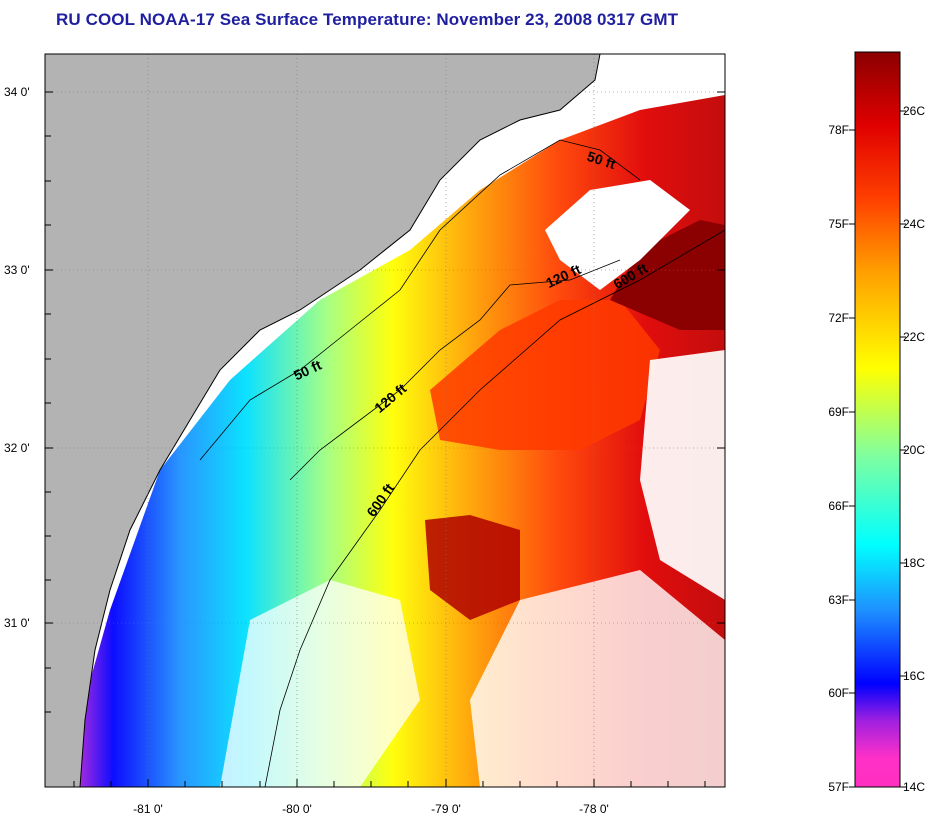 This screenshot has width=936, height=817. I want to click on colorbar-label-c: 16C, so click(914, 676).